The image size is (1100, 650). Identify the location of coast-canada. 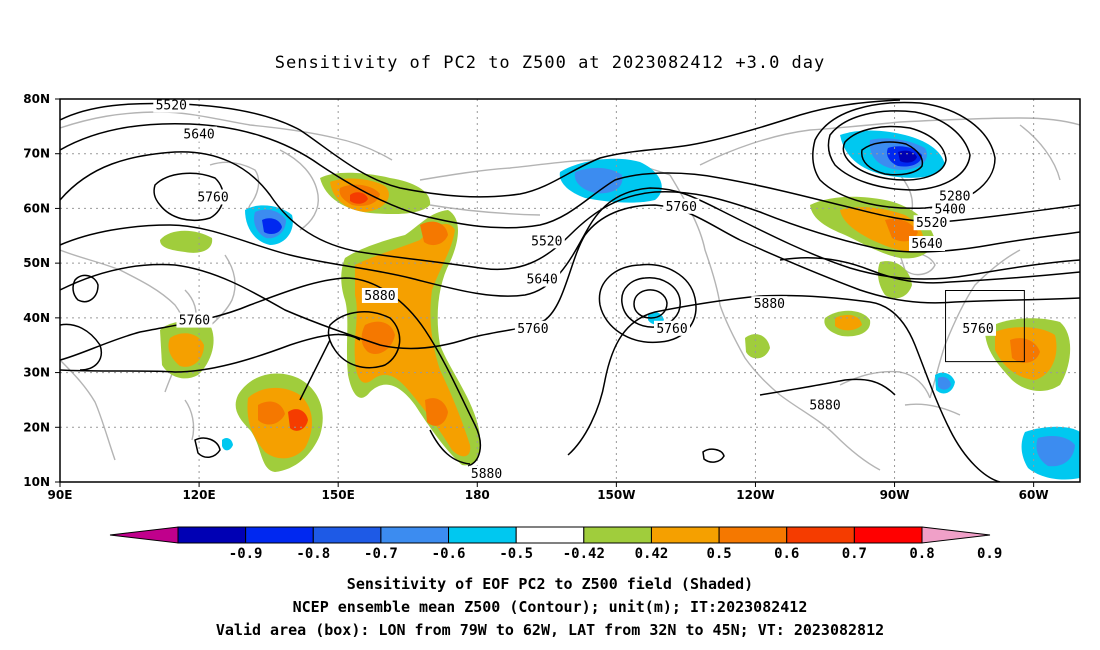
(889, 141).